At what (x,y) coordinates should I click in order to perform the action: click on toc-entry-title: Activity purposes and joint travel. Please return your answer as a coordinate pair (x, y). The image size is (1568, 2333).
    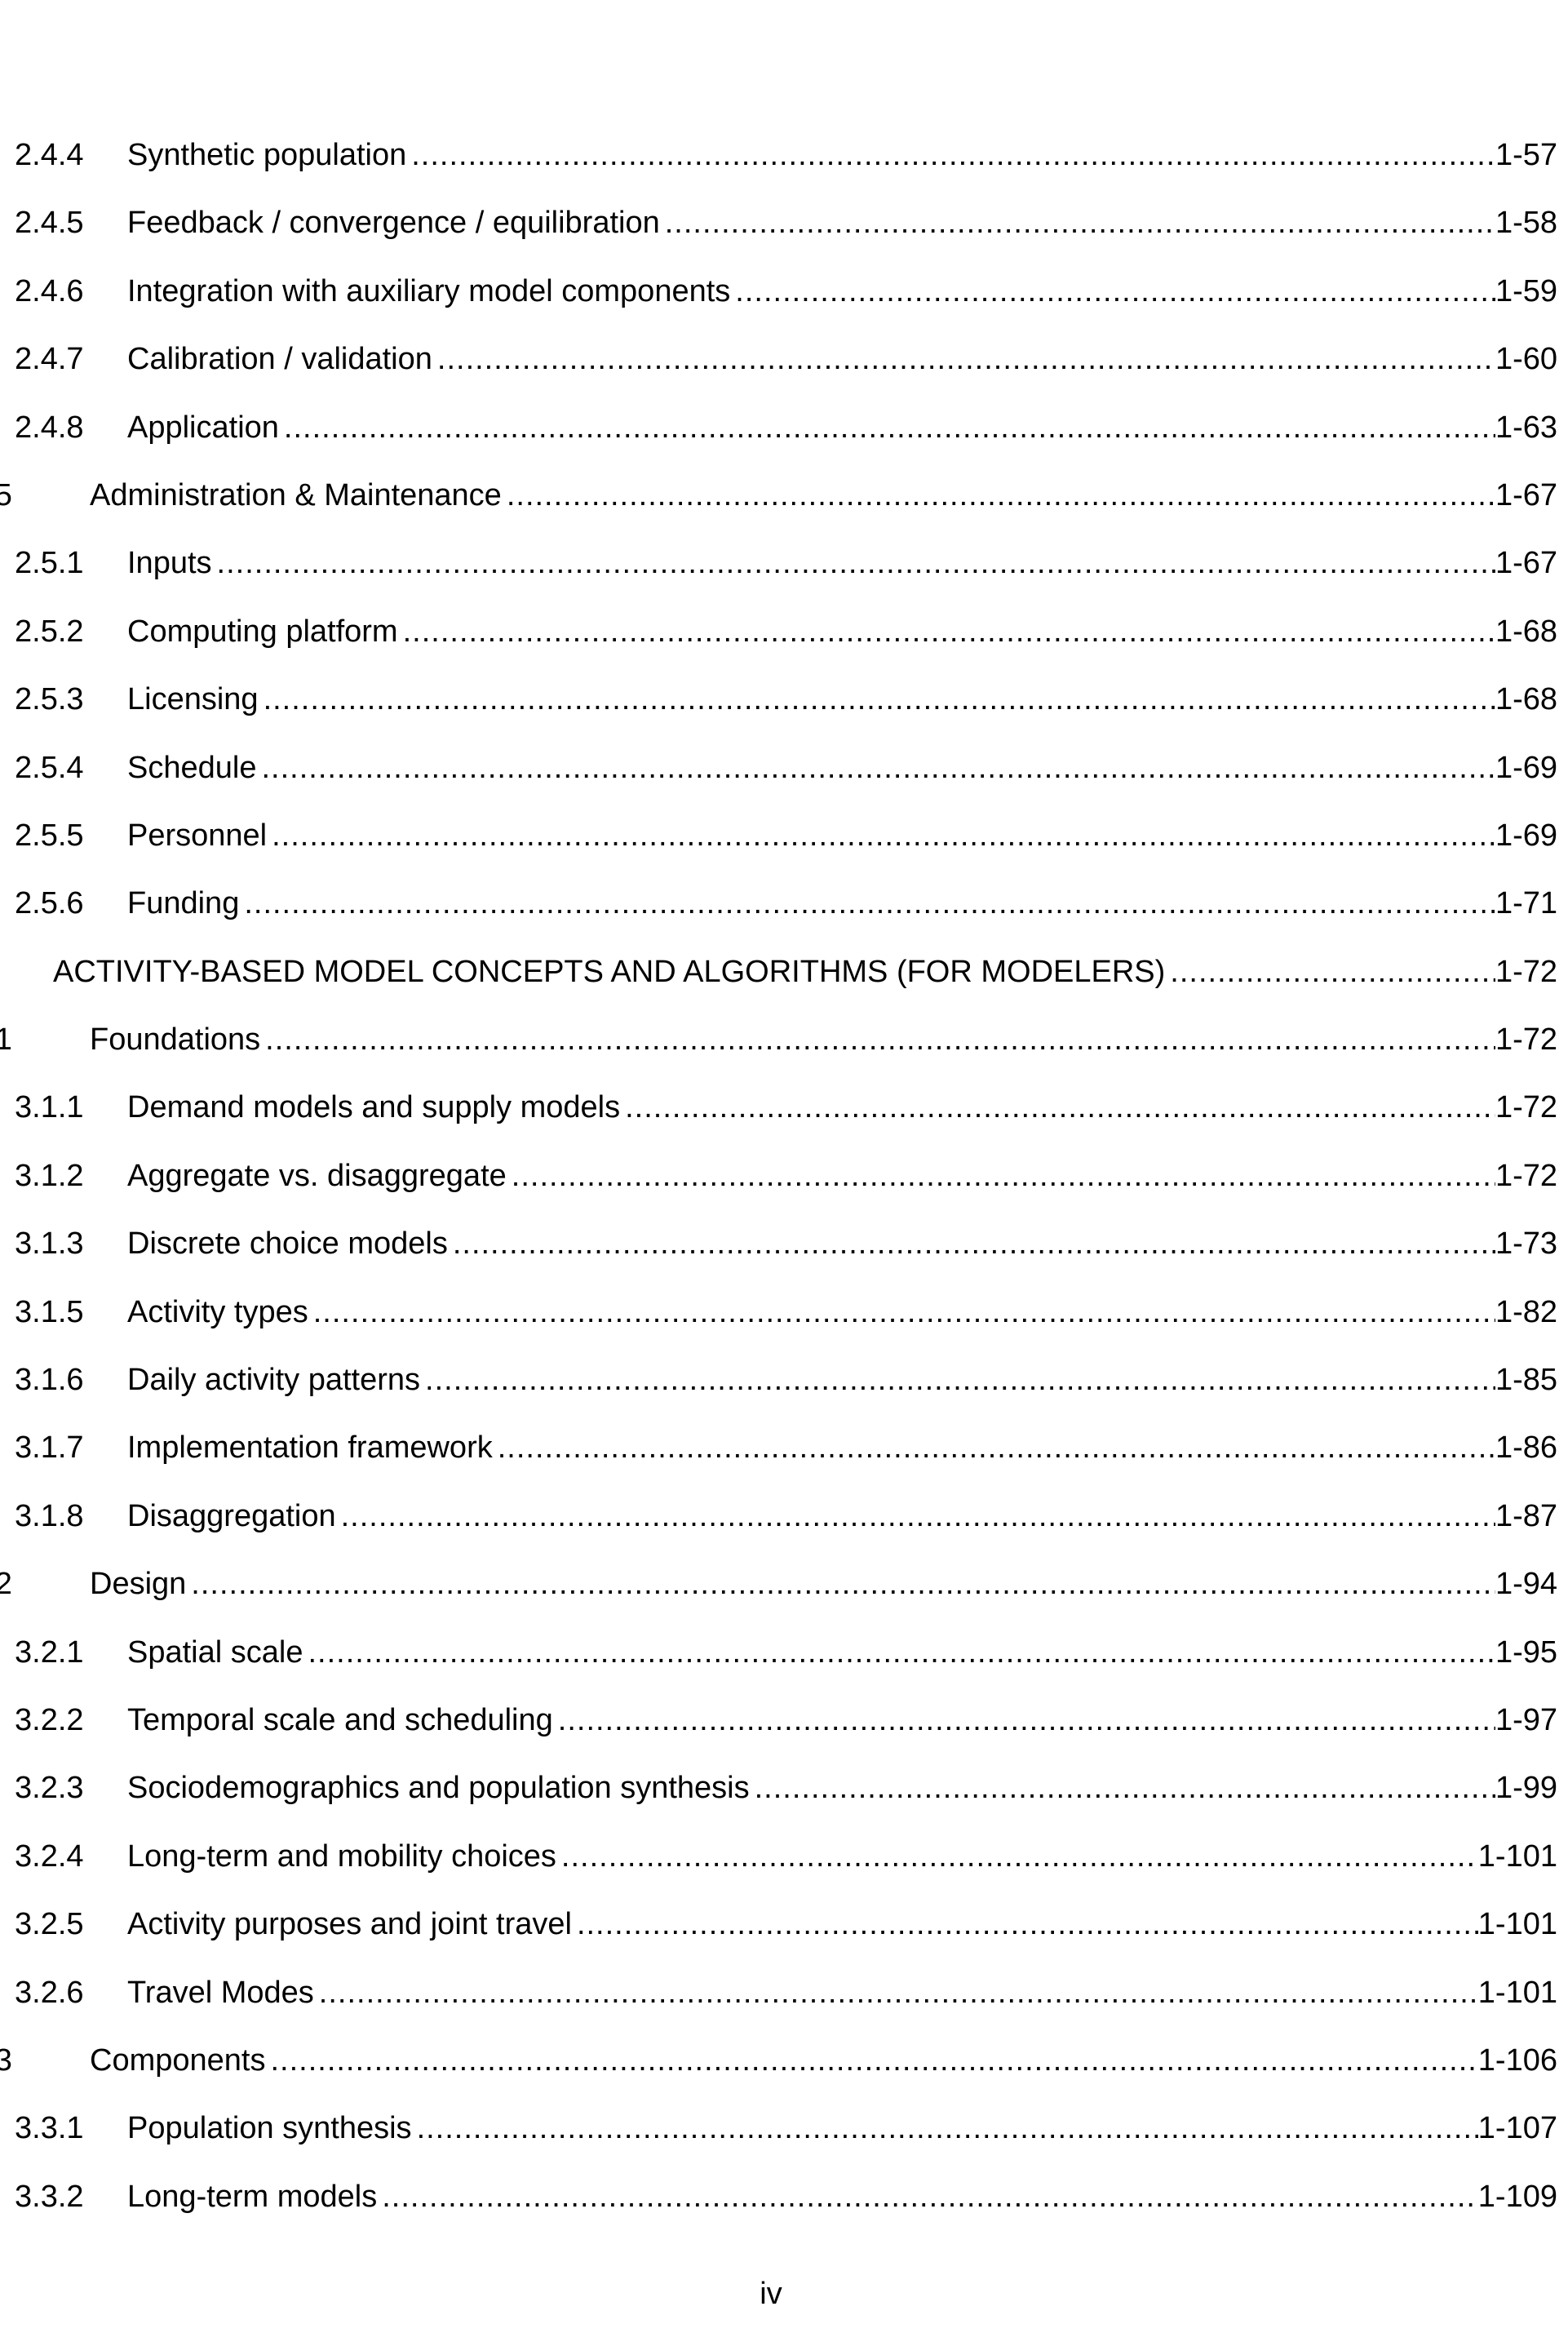
    Looking at the image, I should click on (349, 1925).